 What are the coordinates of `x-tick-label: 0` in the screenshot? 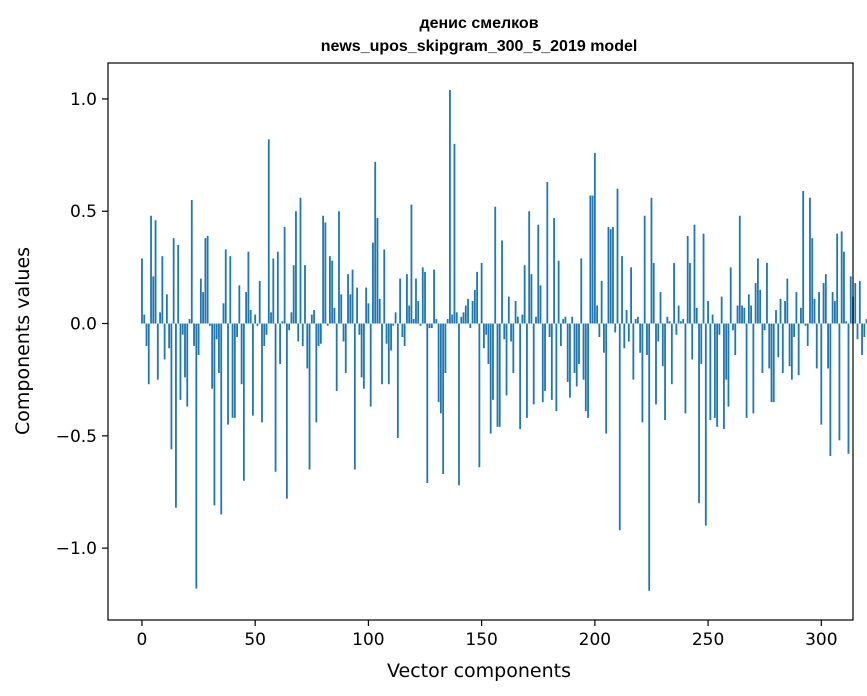 It's located at (142, 640).